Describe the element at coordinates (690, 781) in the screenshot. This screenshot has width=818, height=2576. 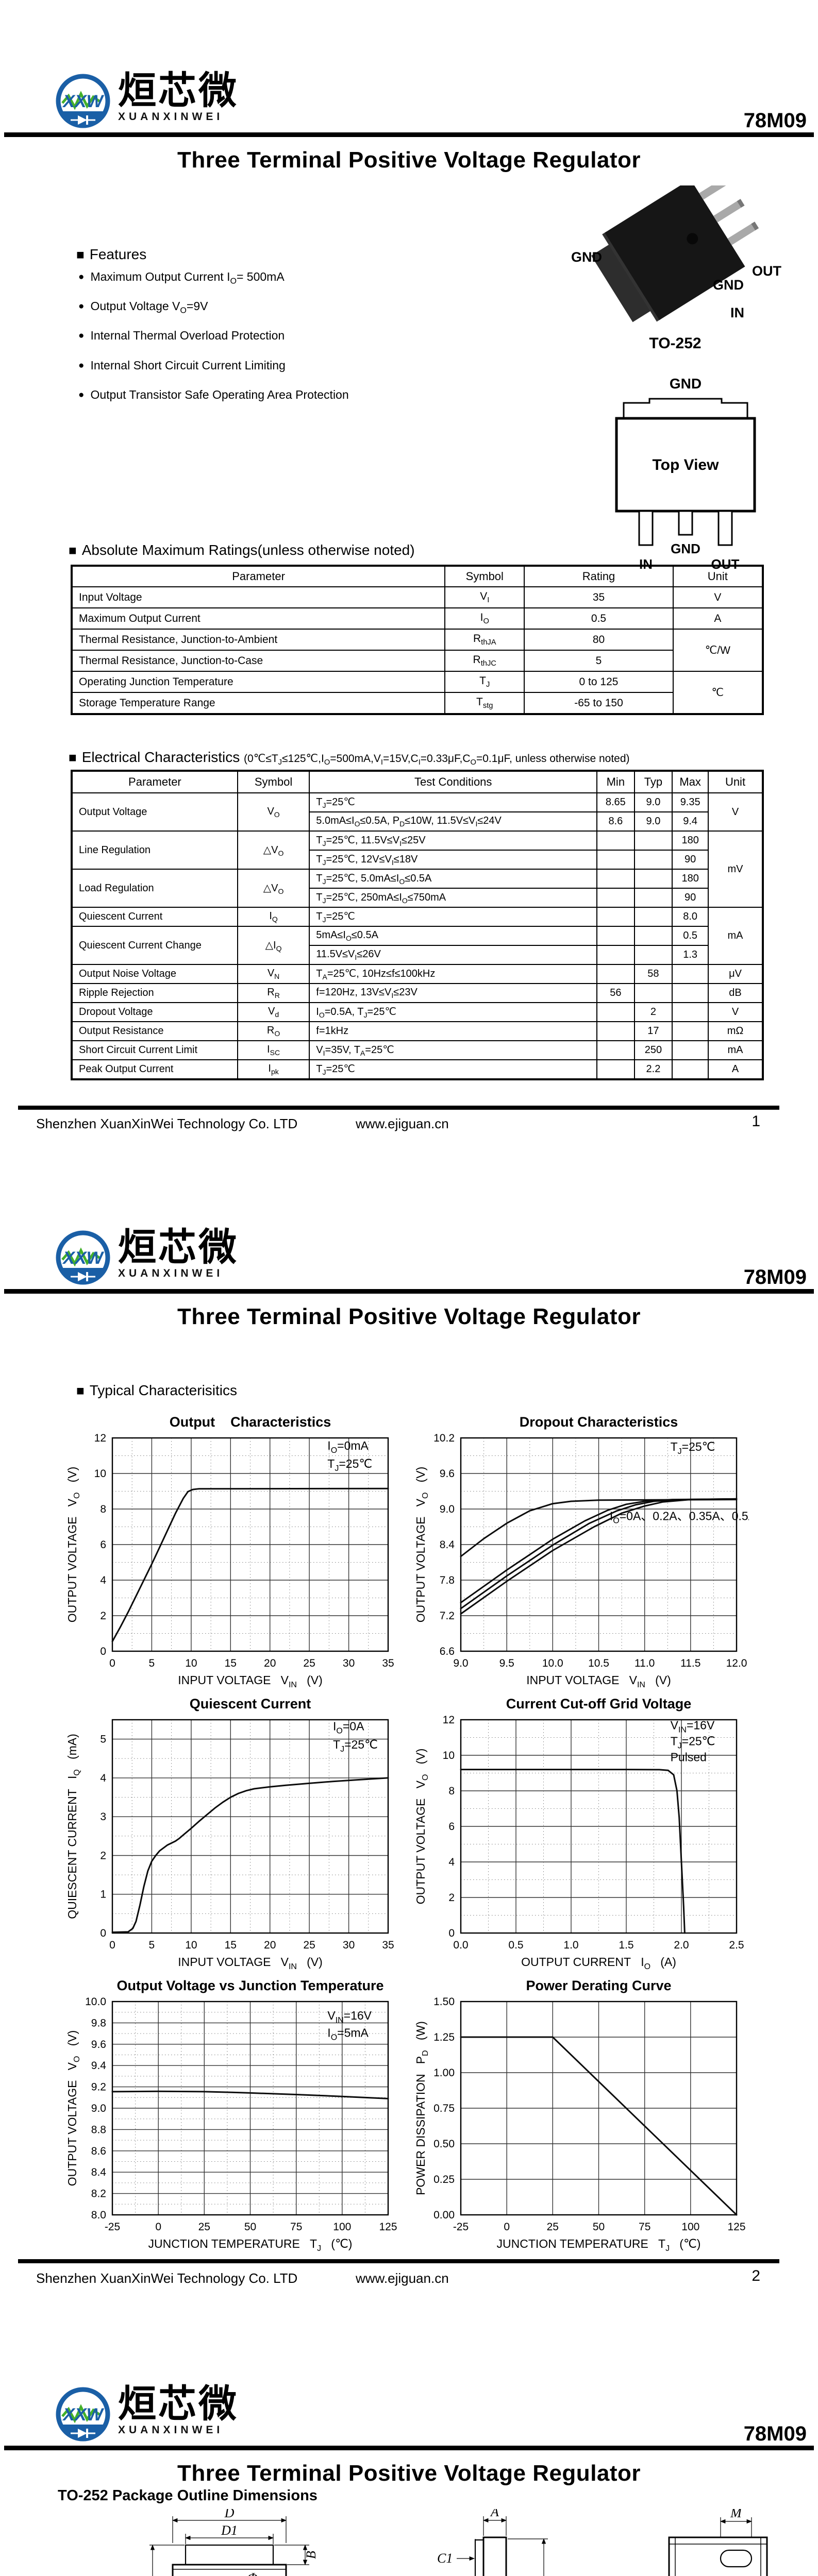
I see `header-cell: Max` at that location.